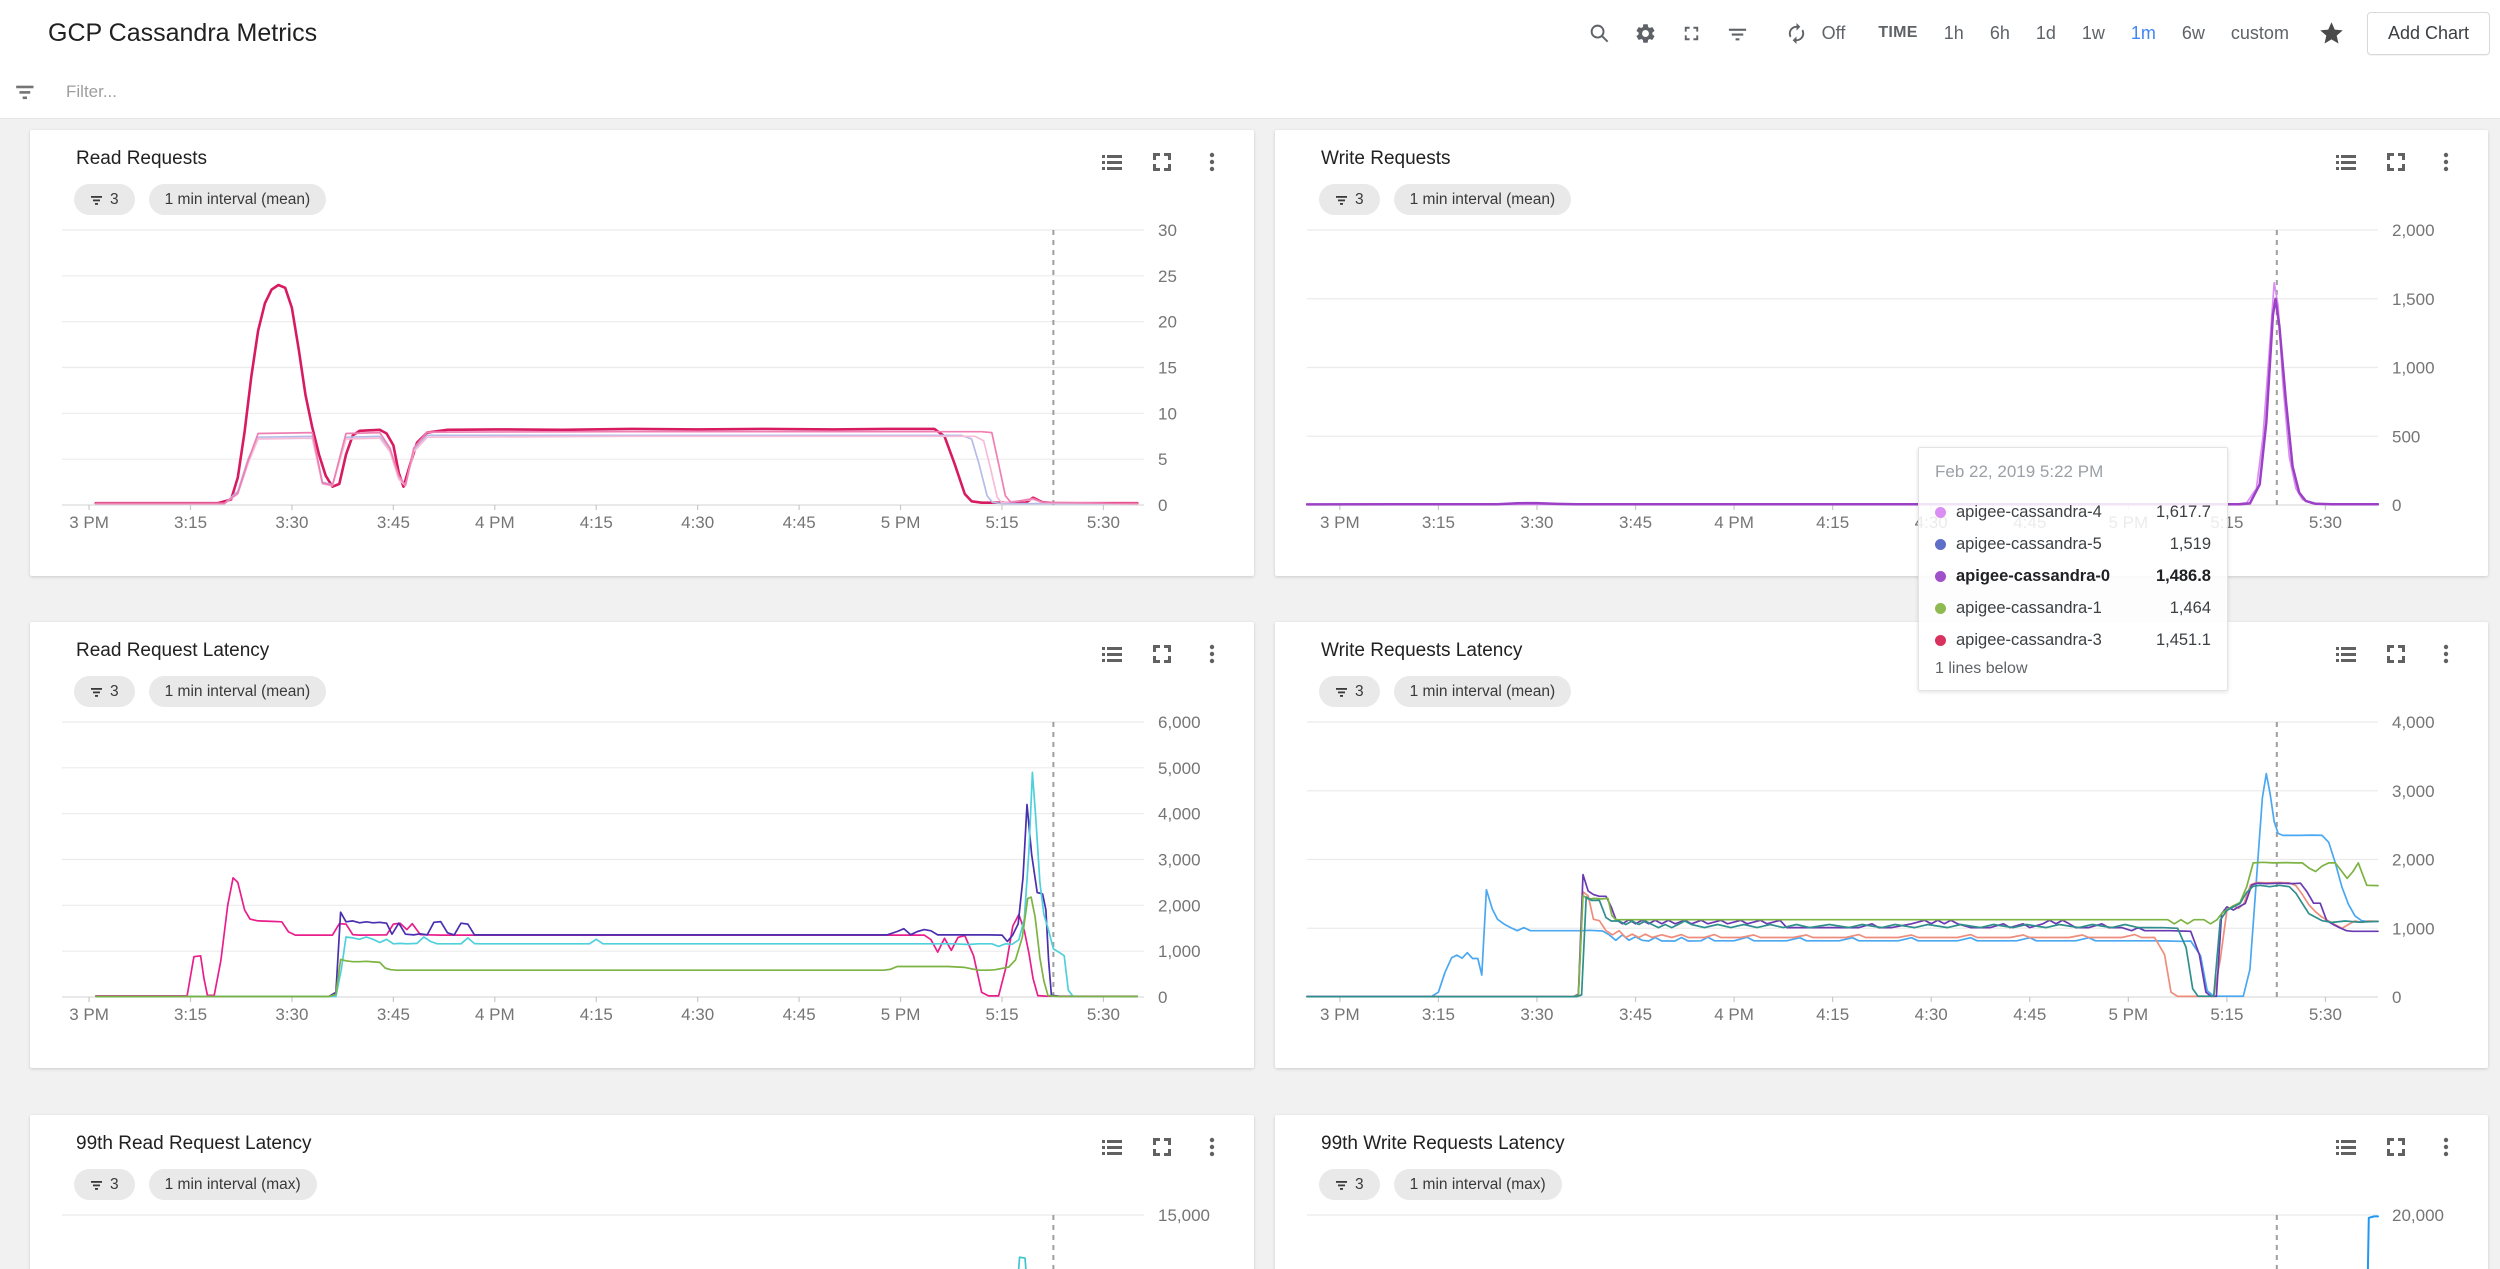 The image size is (2500, 1269). What do you see at coordinates (1600, 33) in the screenshot?
I see `search-icon` at bounding box center [1600, 33].